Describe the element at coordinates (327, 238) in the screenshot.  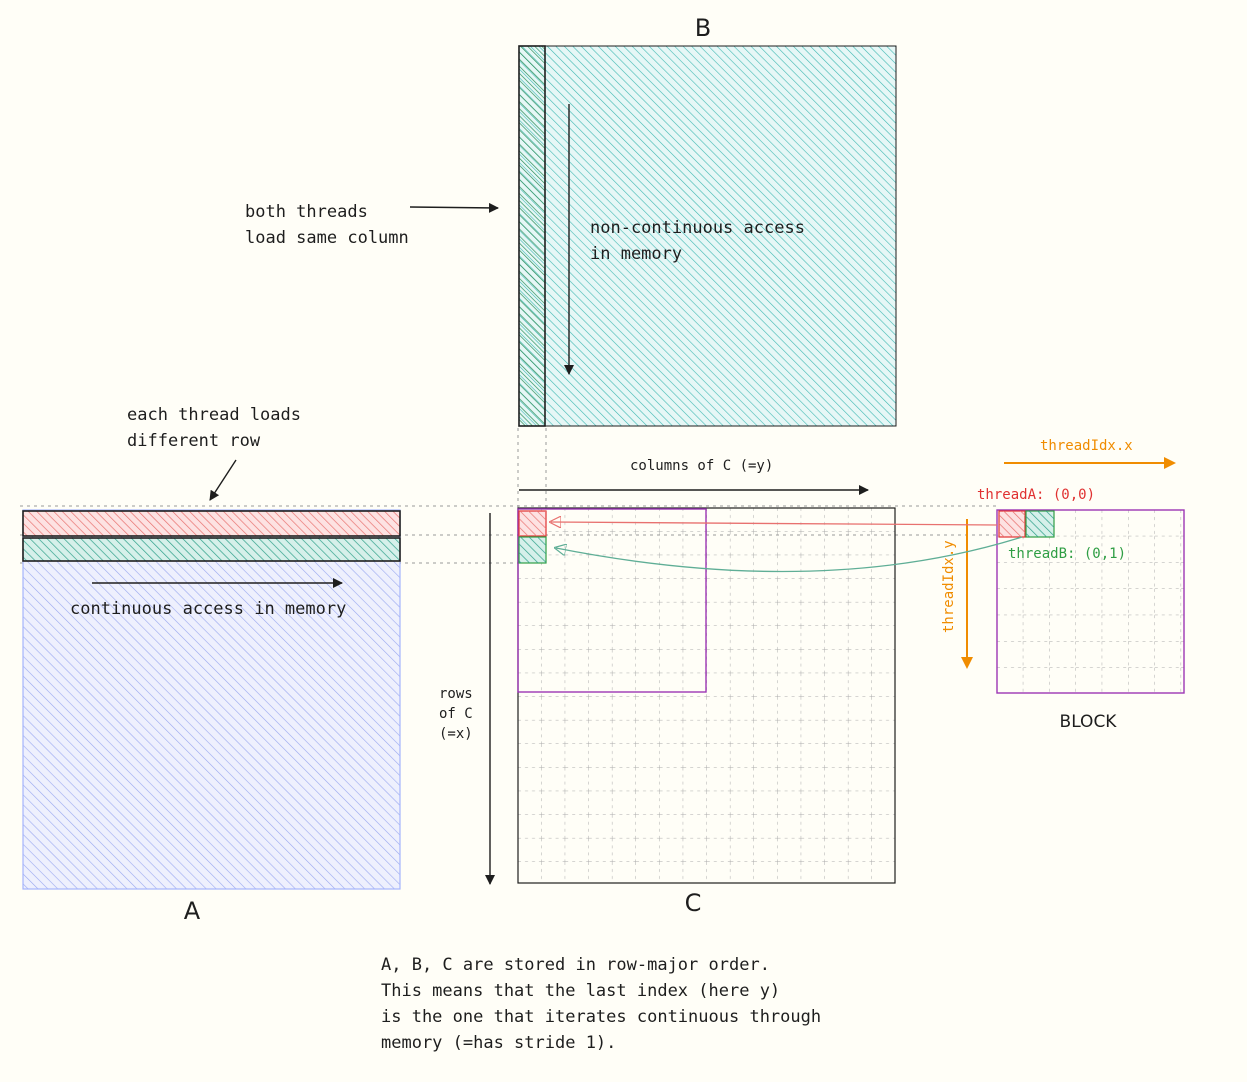
I see `both-threads-line2: load same column` at that location.